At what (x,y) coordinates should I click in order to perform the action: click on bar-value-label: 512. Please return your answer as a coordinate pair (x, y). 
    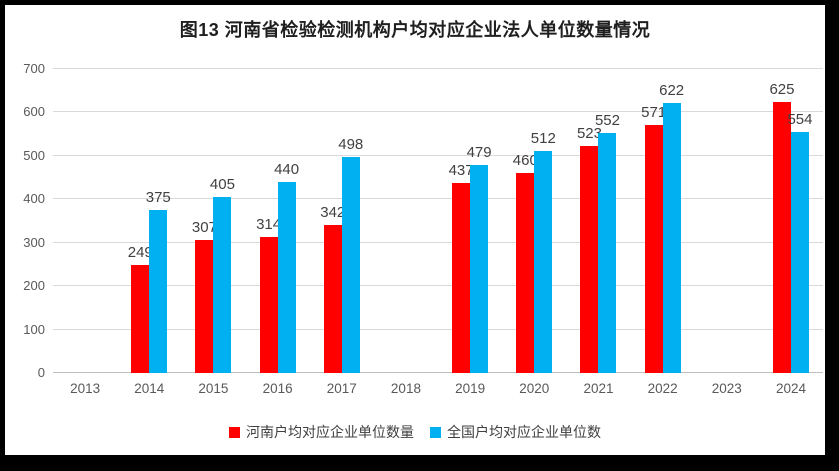
    Looking at the image, I should click on (543, 138).